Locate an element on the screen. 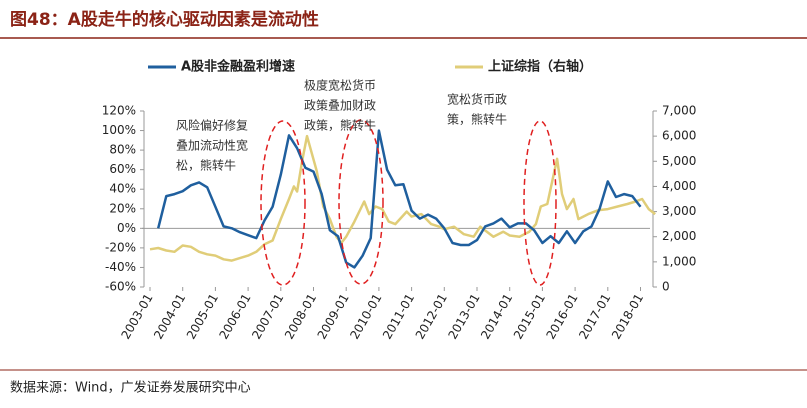  annotation: 风险偏好修复 is located at coordinates (212, 125).